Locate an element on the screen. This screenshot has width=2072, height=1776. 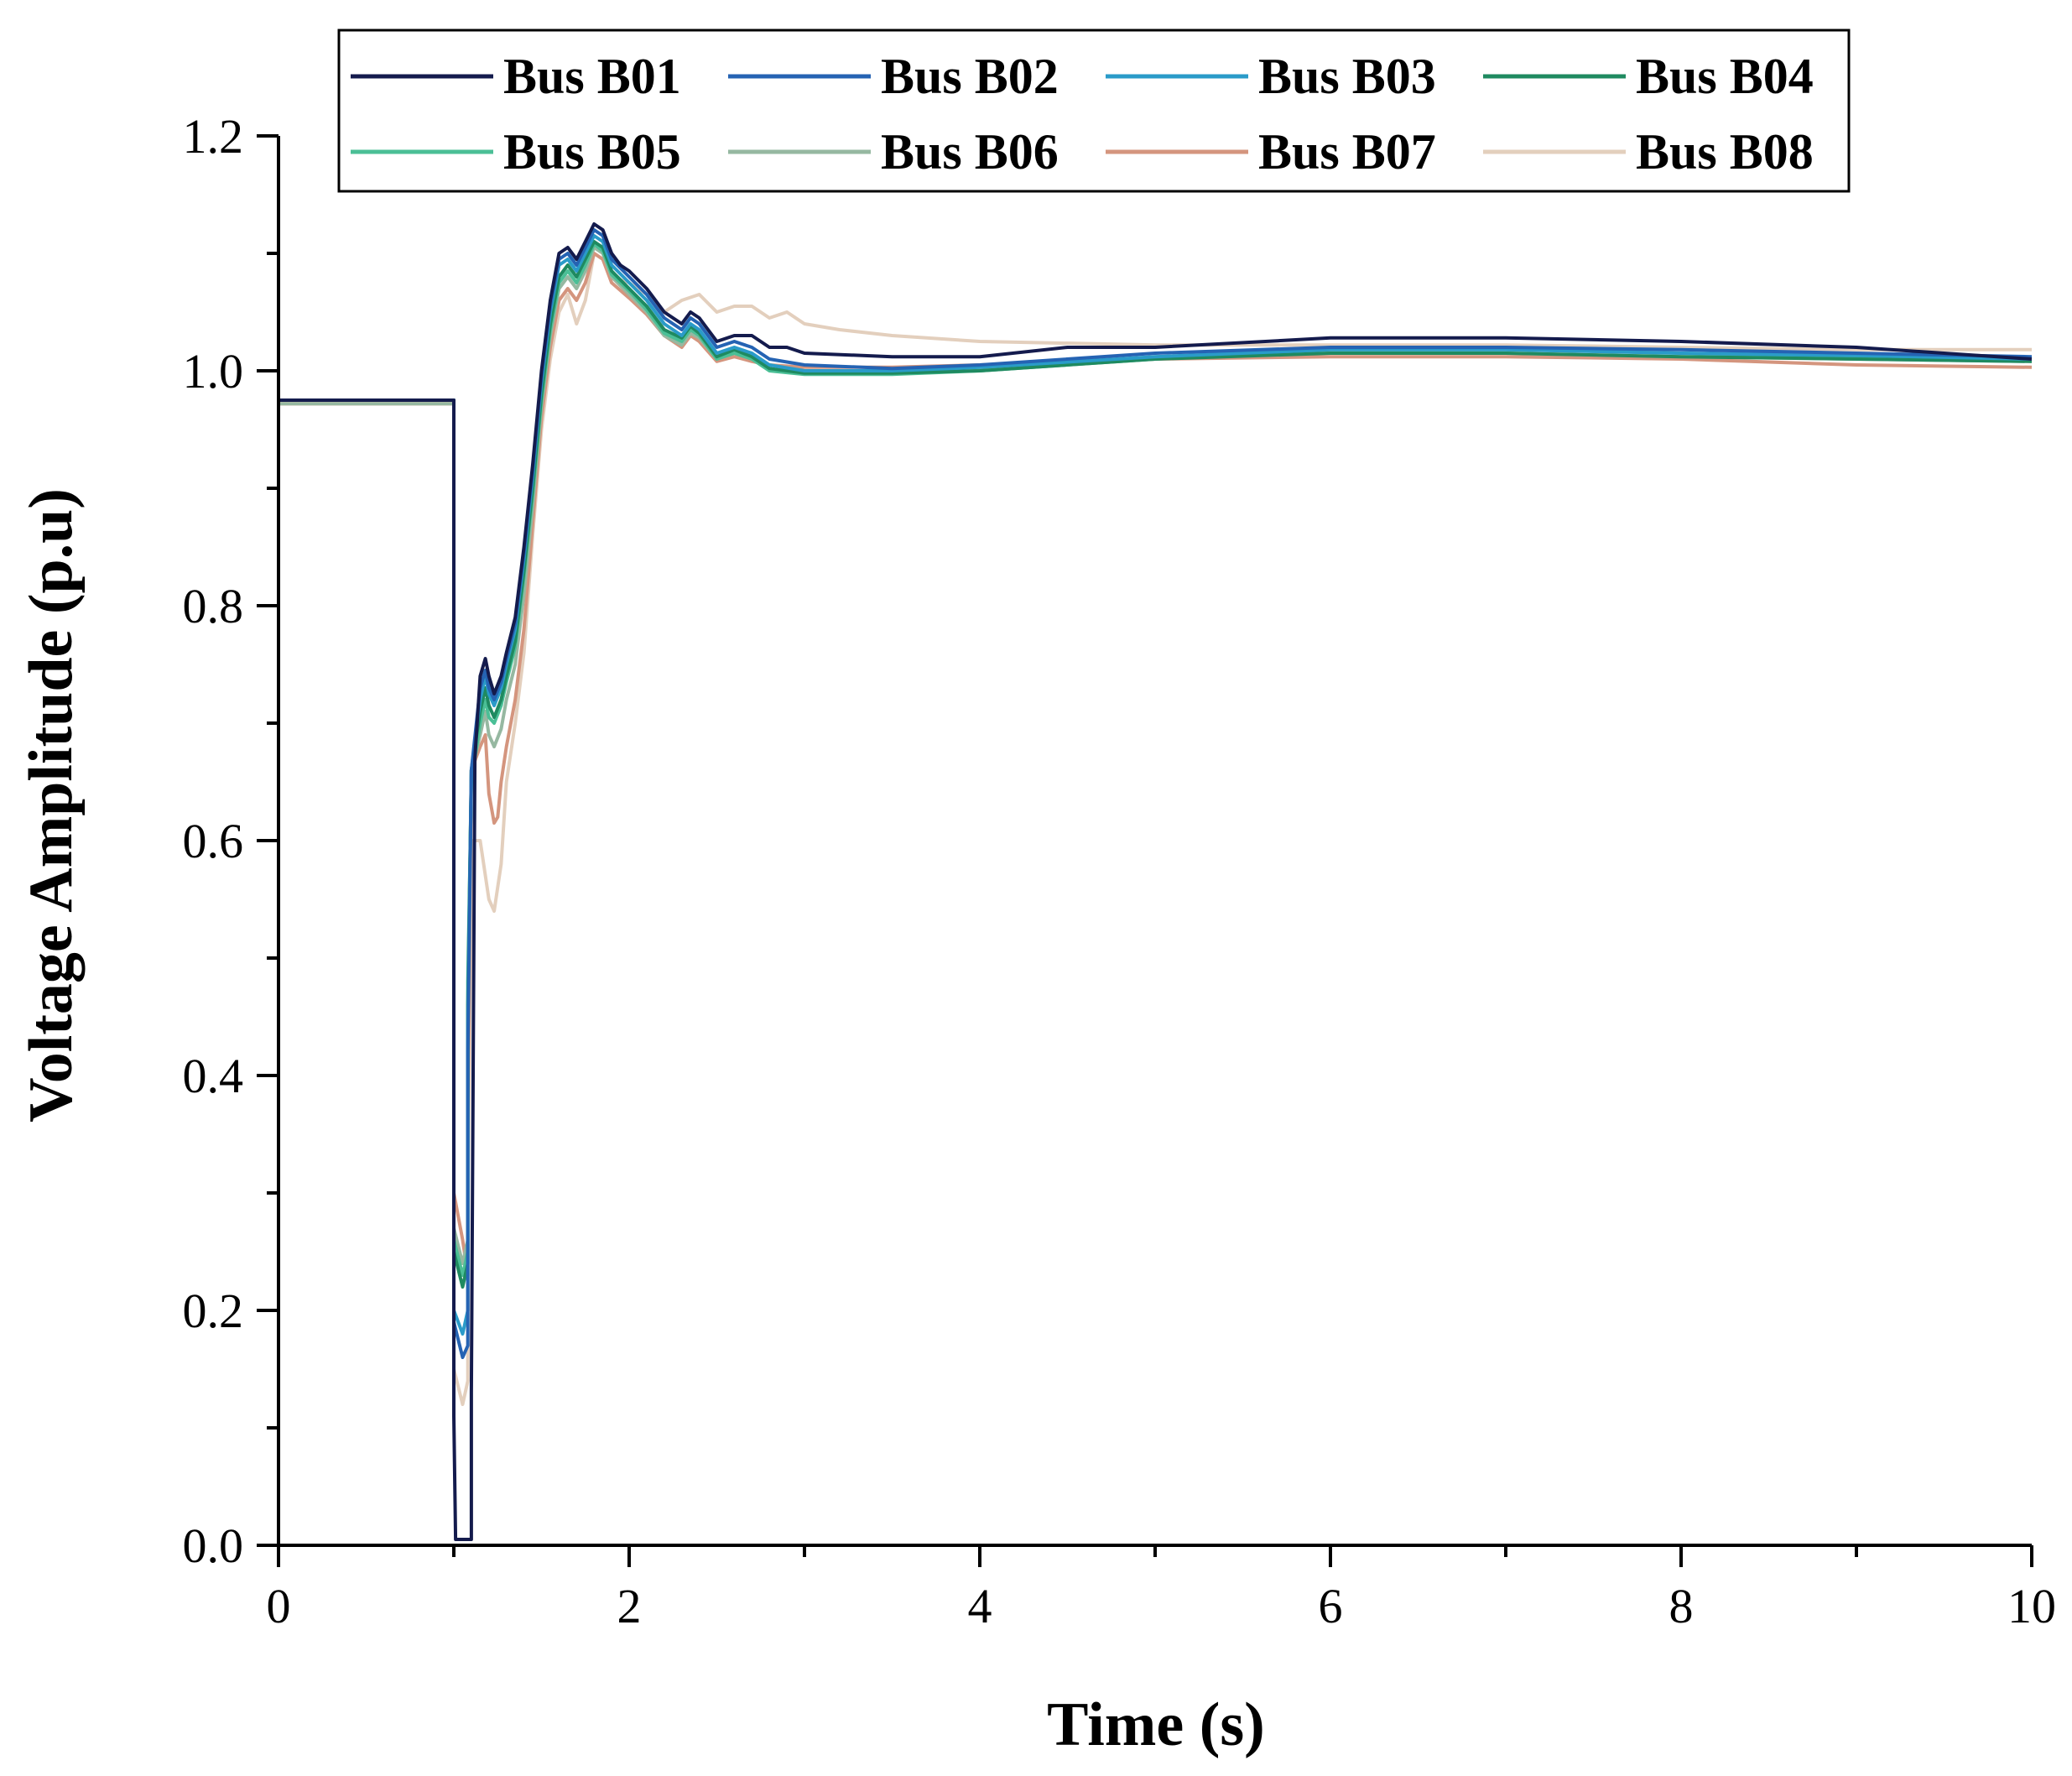
y-axis-title: Voltage Amplitude (p.u) is located at coordinates (51, 805).